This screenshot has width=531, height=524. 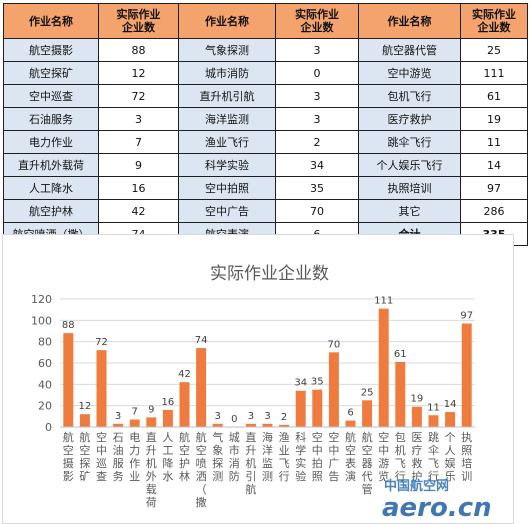 What do you see at coordinates (409, 96) in the screenshot?
I see `operation-name-cell: 包机飞行` at bounding box center [409, 96].